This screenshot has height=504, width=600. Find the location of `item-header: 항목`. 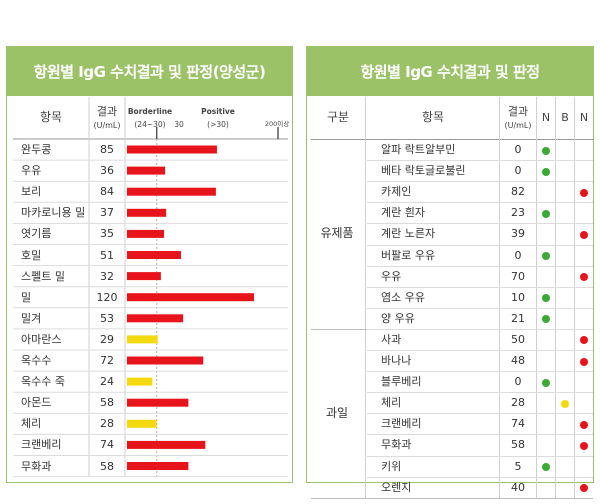

item-header: 항목 is located at coordinates (51, 117).